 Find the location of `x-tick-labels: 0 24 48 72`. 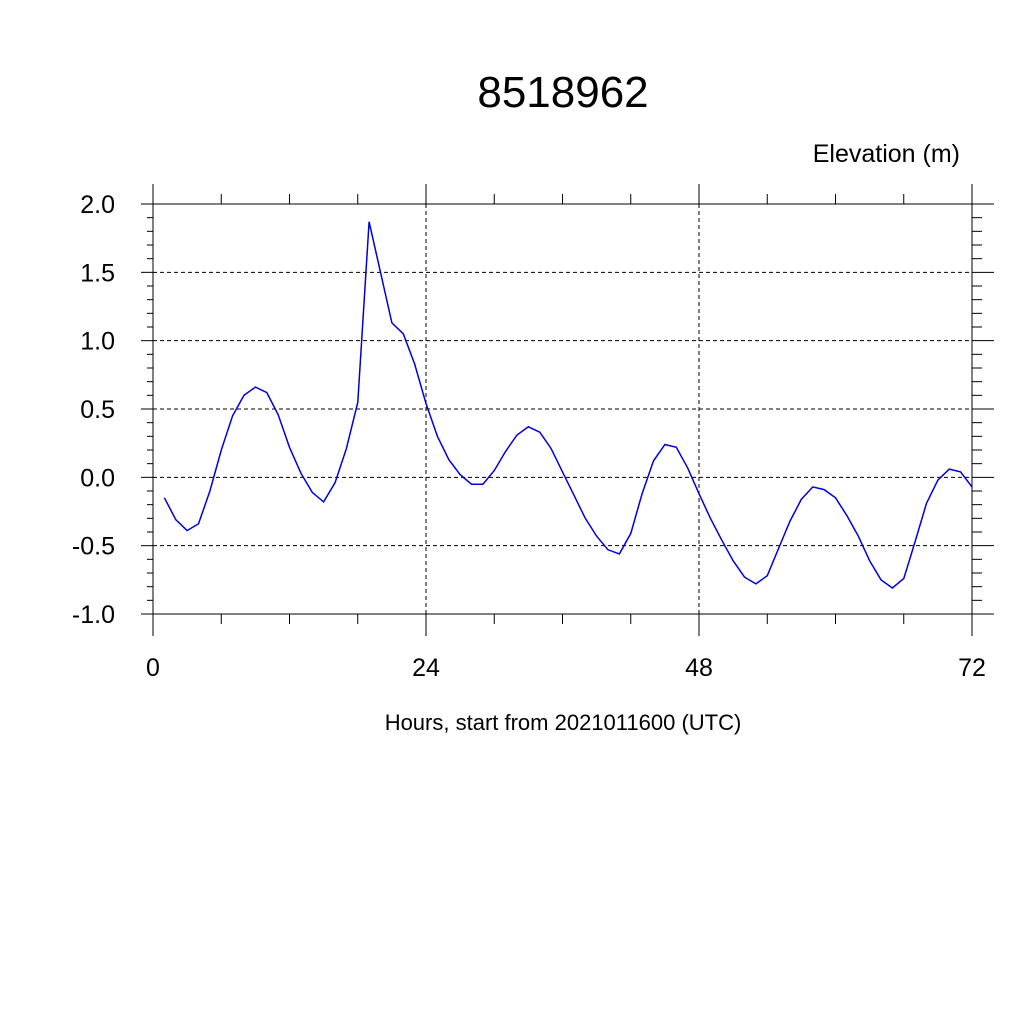

x-tick-labels: 0 24 48 72 is located at coordinates (566, 668).